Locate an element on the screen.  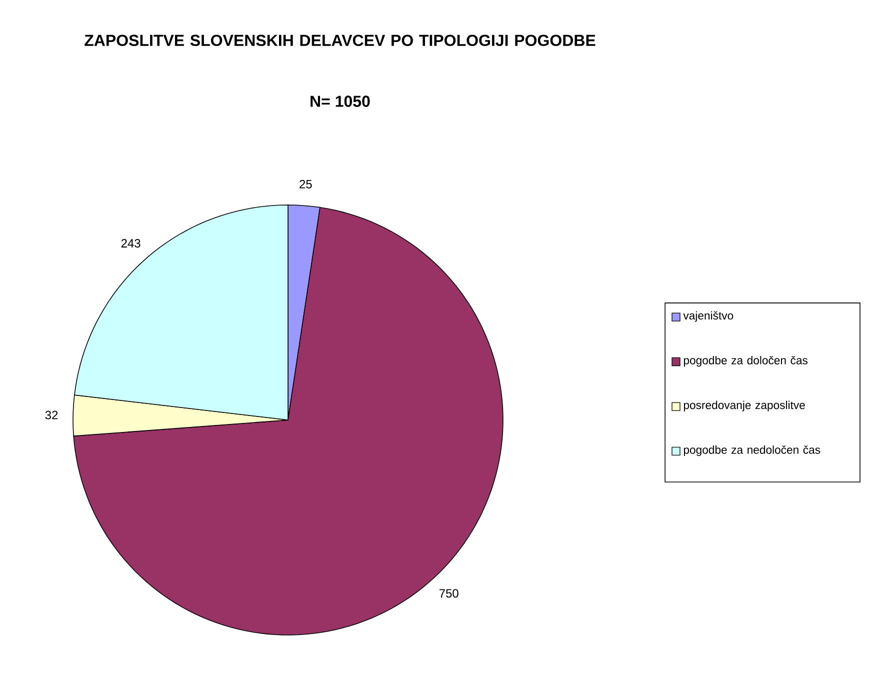
legend-label: pogodbe za nedoločen čas is located at coordinates (752, 450).